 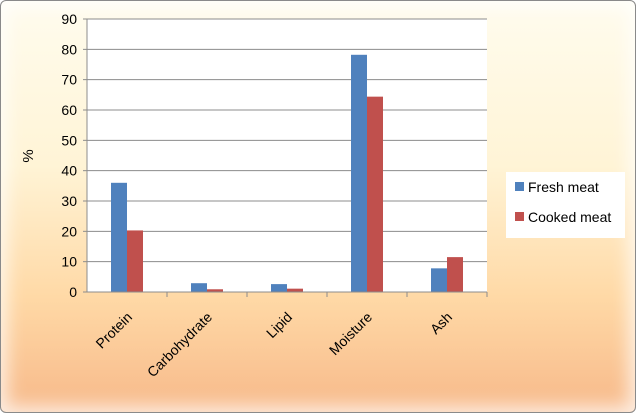 What do you see at coordinates (279, 325) in the screenshot?
I see `x-tick-label: Lipid` at bounding box center [279, 325].